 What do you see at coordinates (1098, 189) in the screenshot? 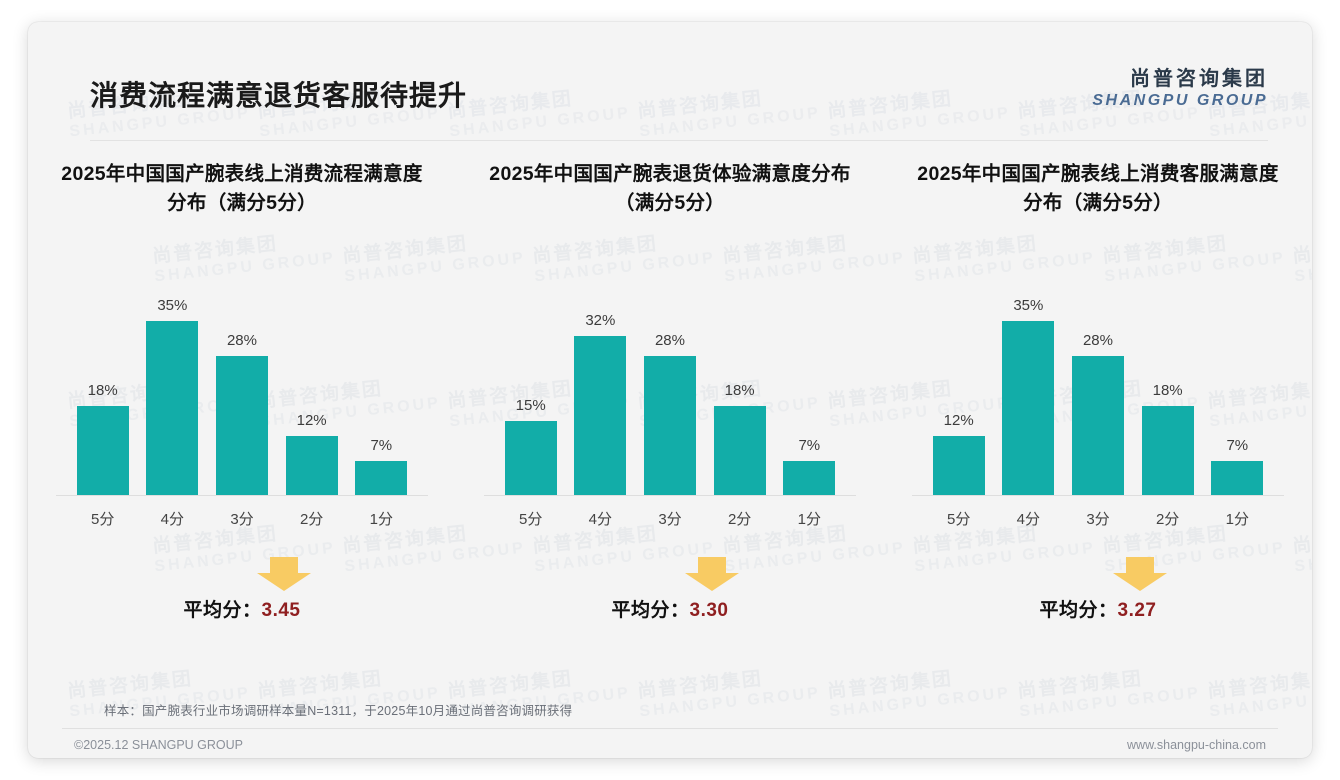
I see `chart-title: 2025年中国国产腕表线上消费客服满意度分布（满分5分）` at bounding box center [1098, 189].